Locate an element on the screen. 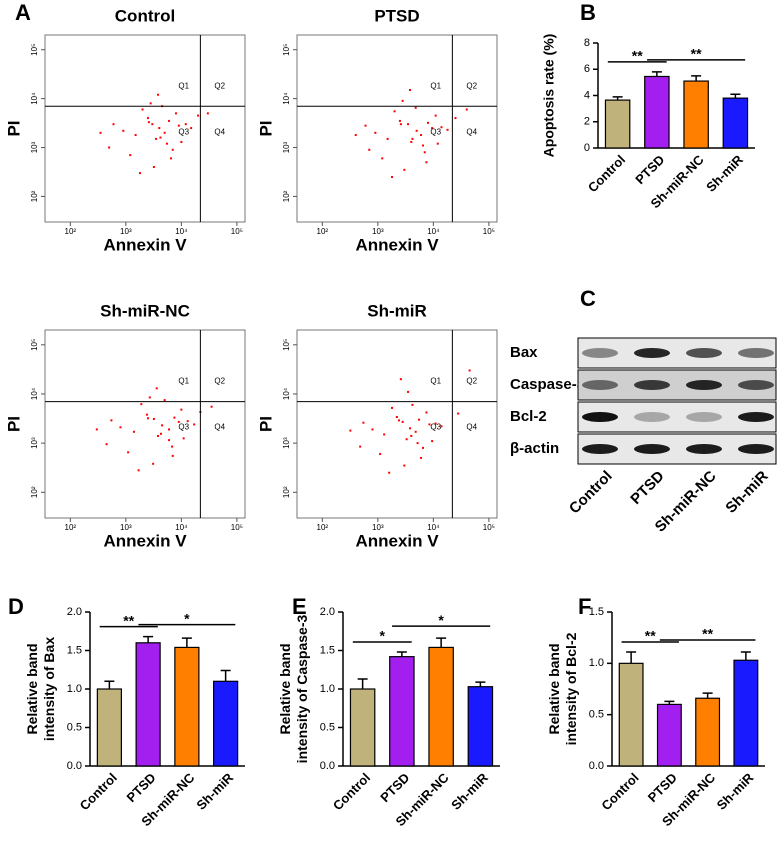 This screenshot has height=858, width=778. panel-letter: B is located at coordinates (588, 12).